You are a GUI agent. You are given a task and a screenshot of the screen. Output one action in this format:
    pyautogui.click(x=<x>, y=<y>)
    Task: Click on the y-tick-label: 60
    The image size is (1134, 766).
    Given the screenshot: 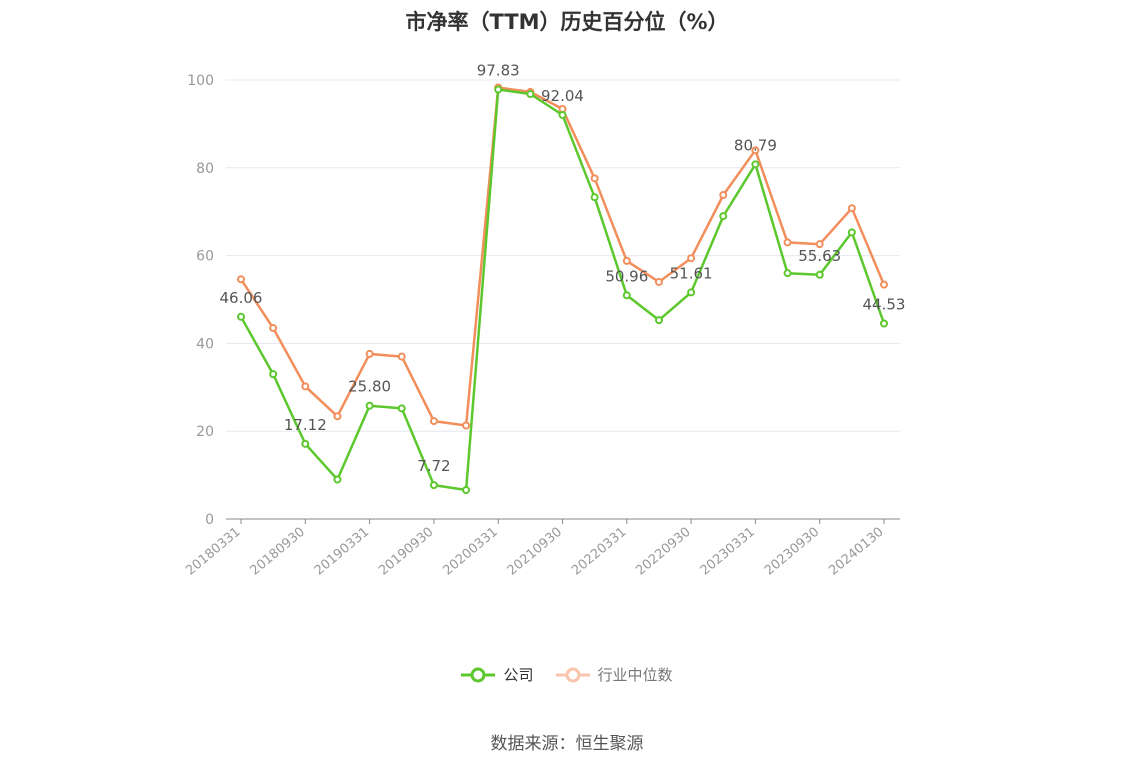 What is the action you would take?
    pyautogui.click(x=205, y=257)
    